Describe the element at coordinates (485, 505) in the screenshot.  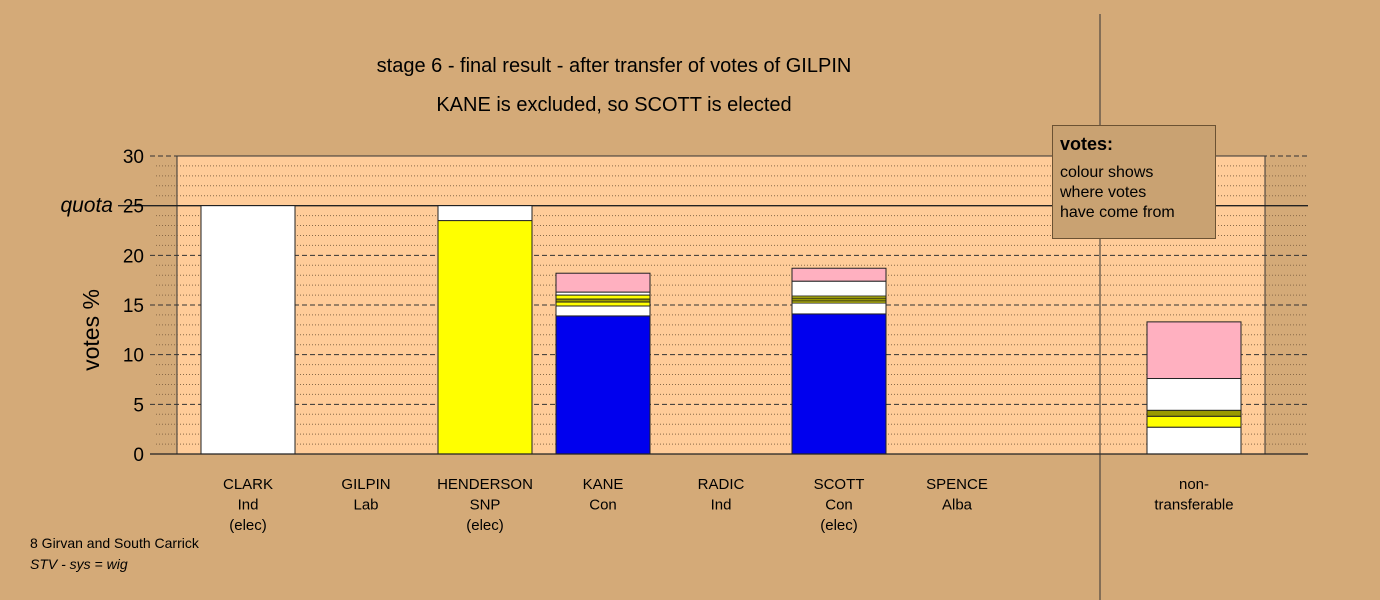
I see `candidate-party: SNP` at that location.